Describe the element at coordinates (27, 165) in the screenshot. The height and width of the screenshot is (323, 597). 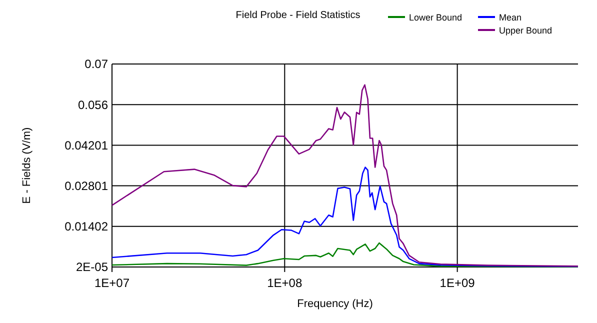
I see `y-axis-title: E - Fields (V/m)` at that location.